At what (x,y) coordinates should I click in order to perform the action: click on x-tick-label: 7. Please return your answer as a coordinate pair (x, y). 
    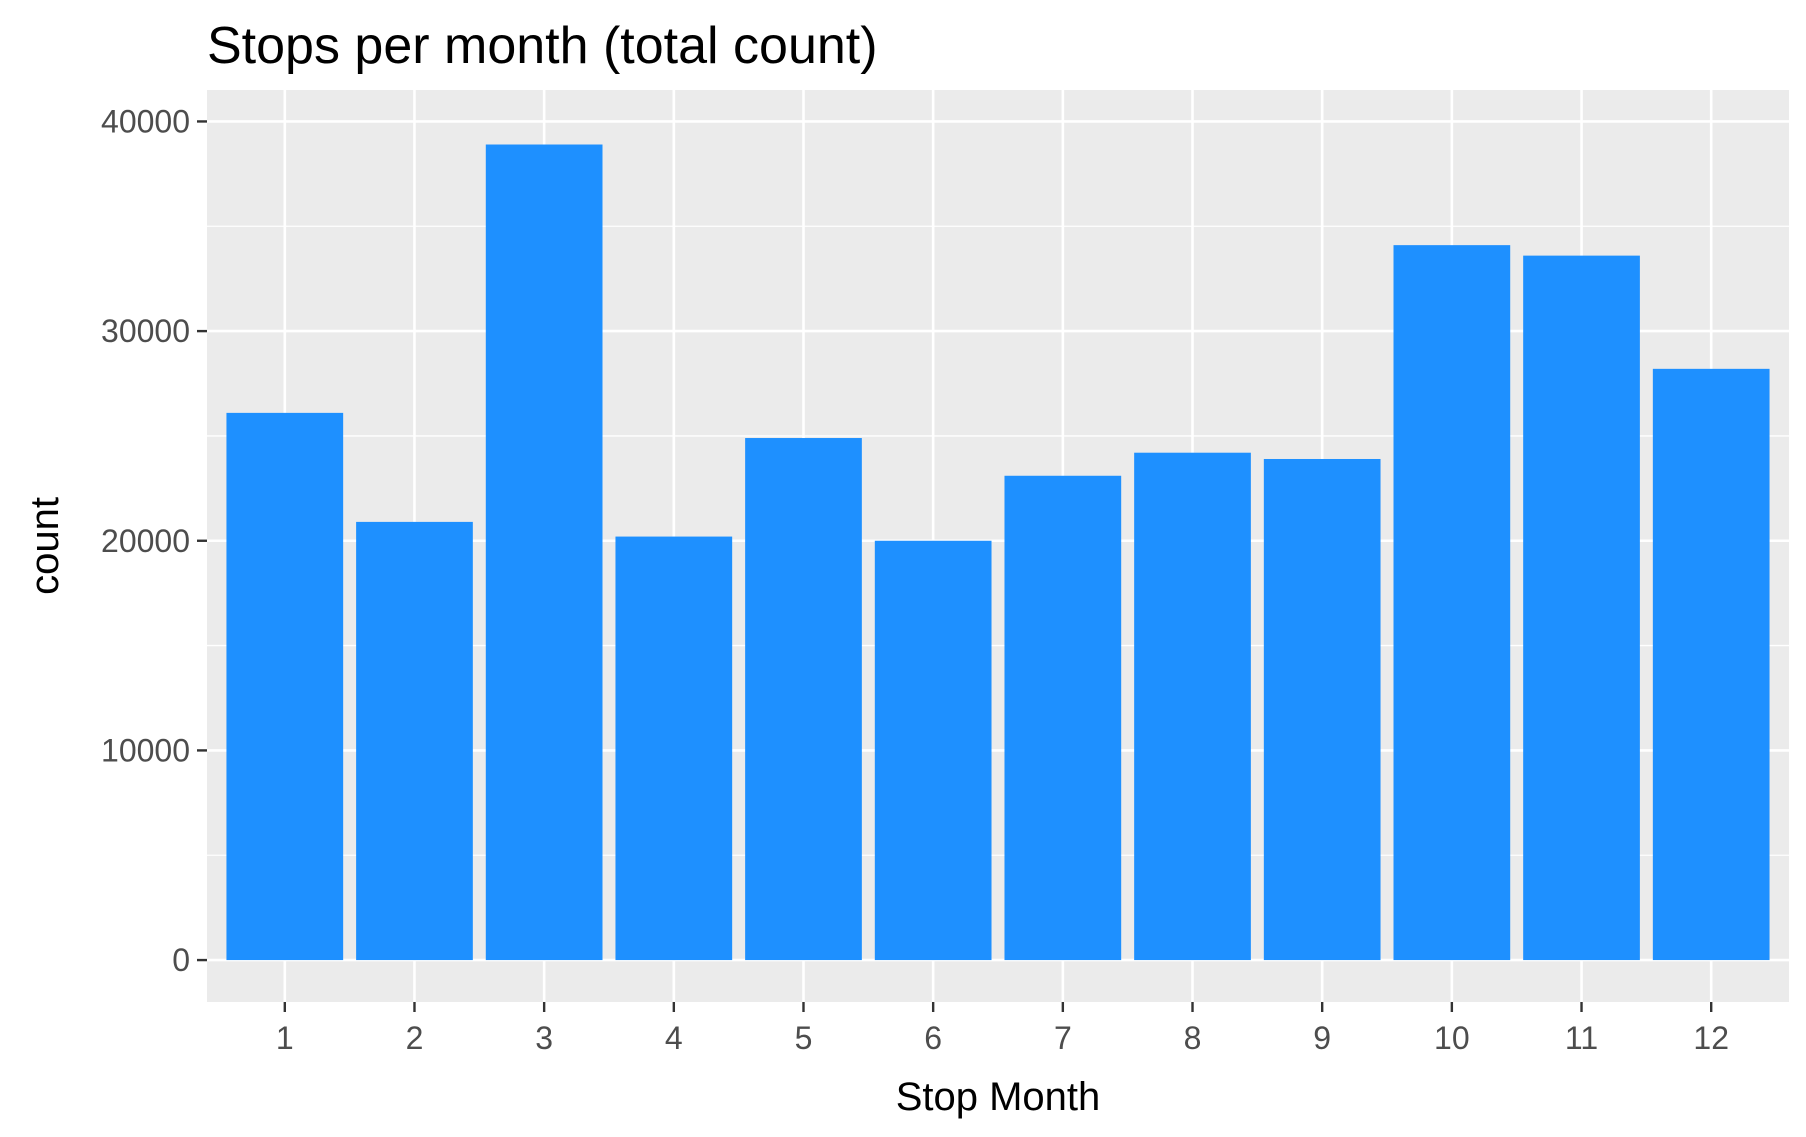
    Looking at the image, I should click on (1063, 1038).